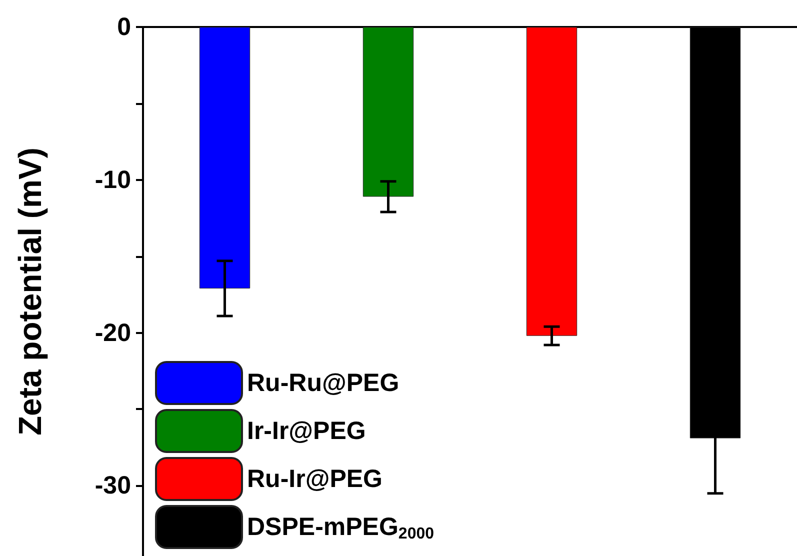  I want to click on legend-label: Ru-Ir@PEG, so click(314, 479).